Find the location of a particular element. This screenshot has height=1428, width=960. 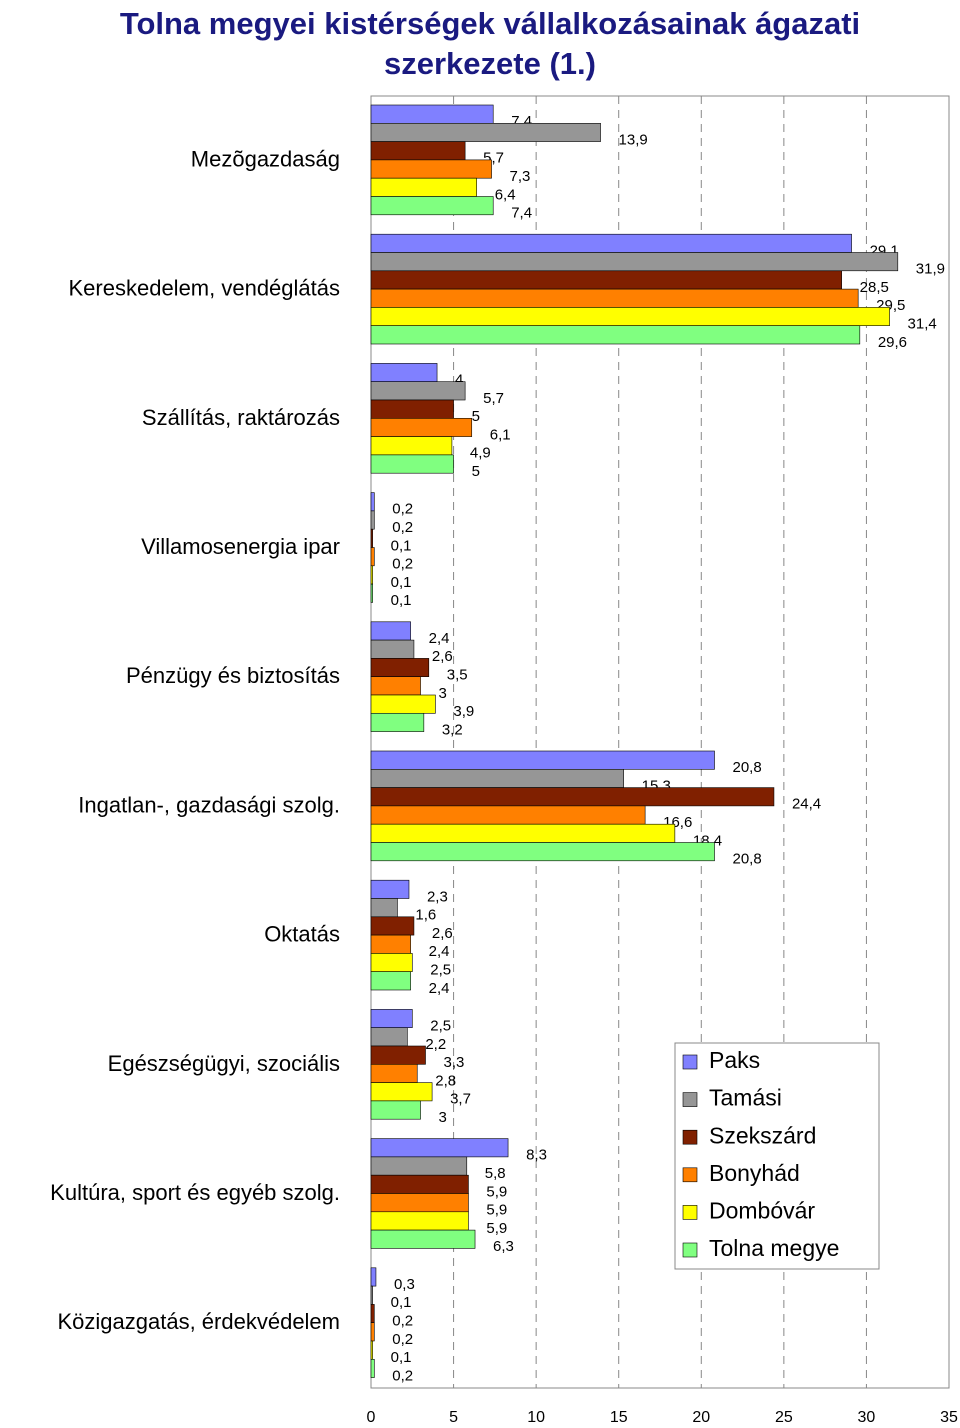

value-label: 2,3 is located at coordinates (437, 896).